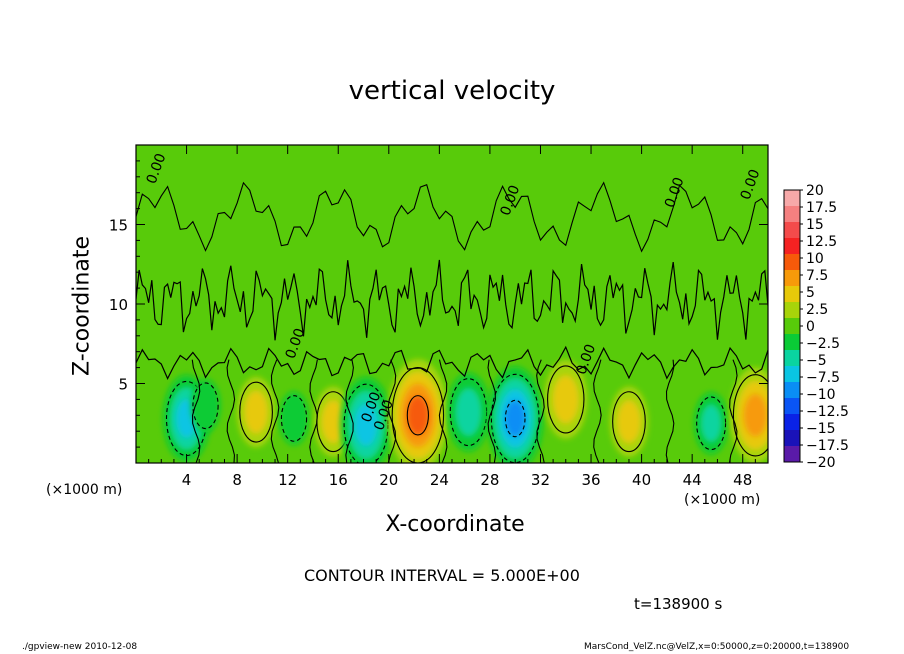 This screenshot has height=654, width=904. Describe the element at coordinates (815, 225) in the screenshot. I see `colorbar-label-2: 15` at that location.